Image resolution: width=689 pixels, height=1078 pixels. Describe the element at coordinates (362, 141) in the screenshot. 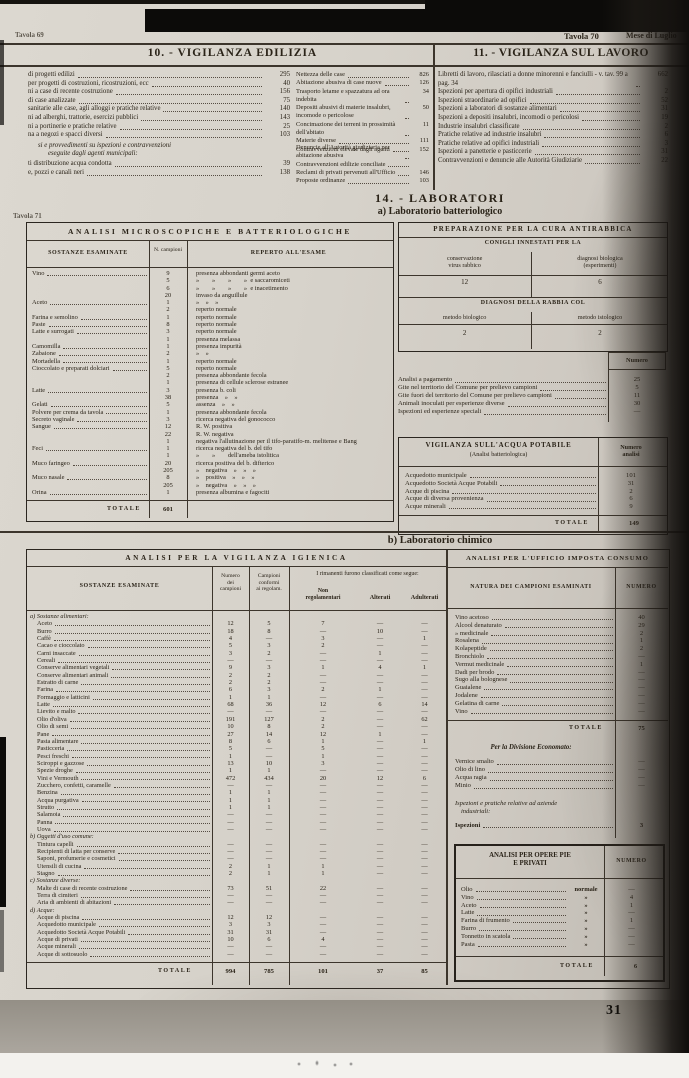

I see `list-item: Materie diverse 111` at that location.